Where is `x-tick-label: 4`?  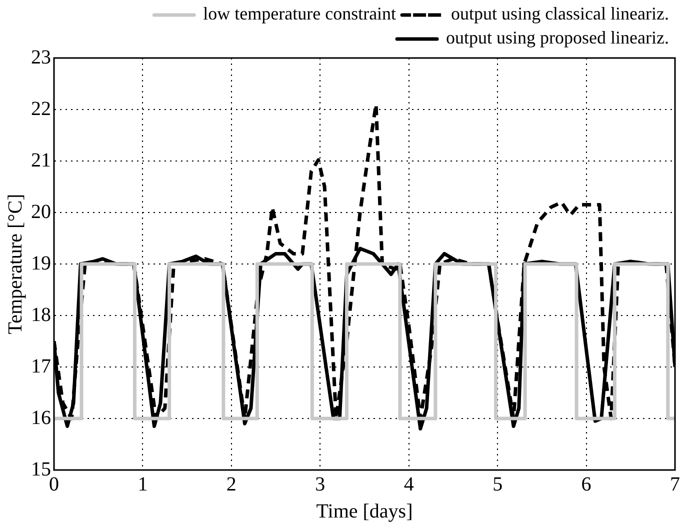 x-tick-label: 4 is located at coordinates (409, 484).